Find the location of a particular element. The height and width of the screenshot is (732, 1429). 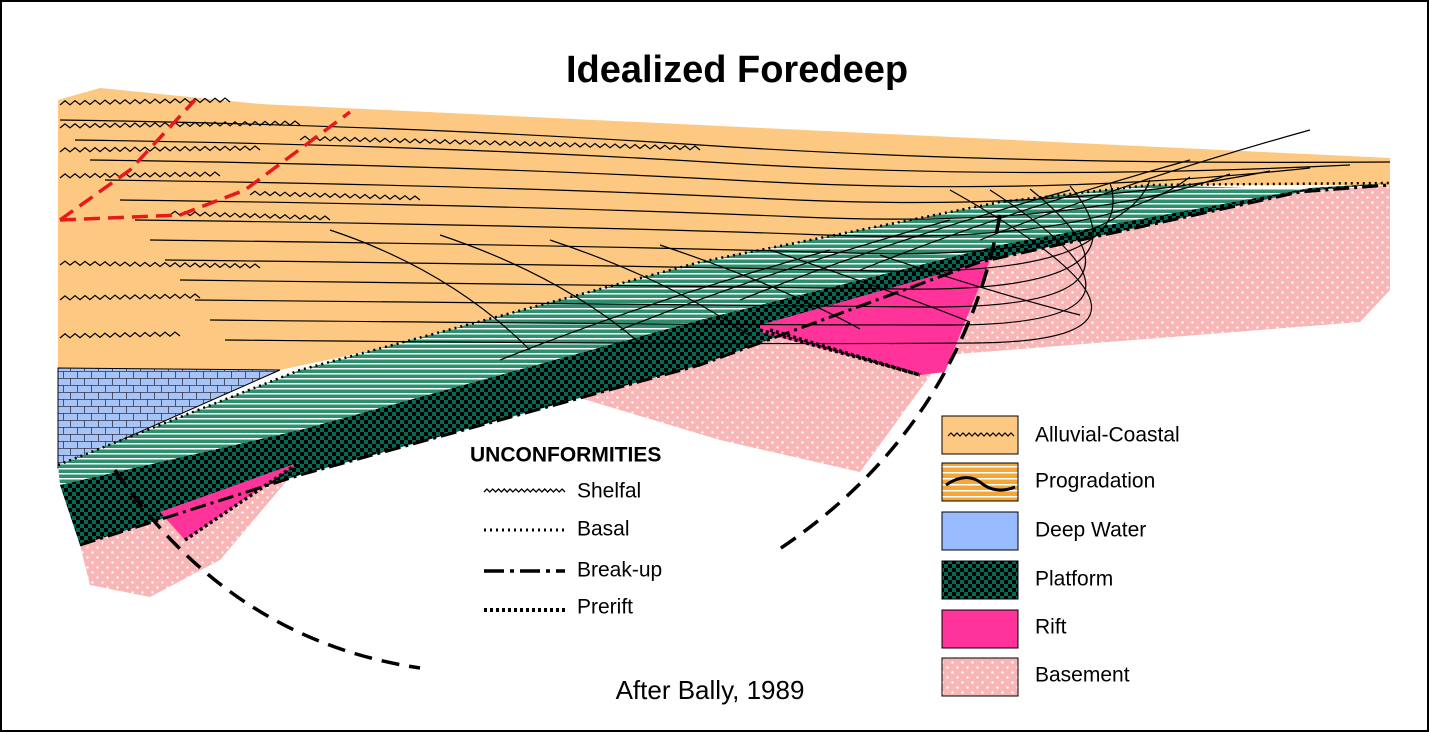

rift-unit is located at coordinates (230, 501).